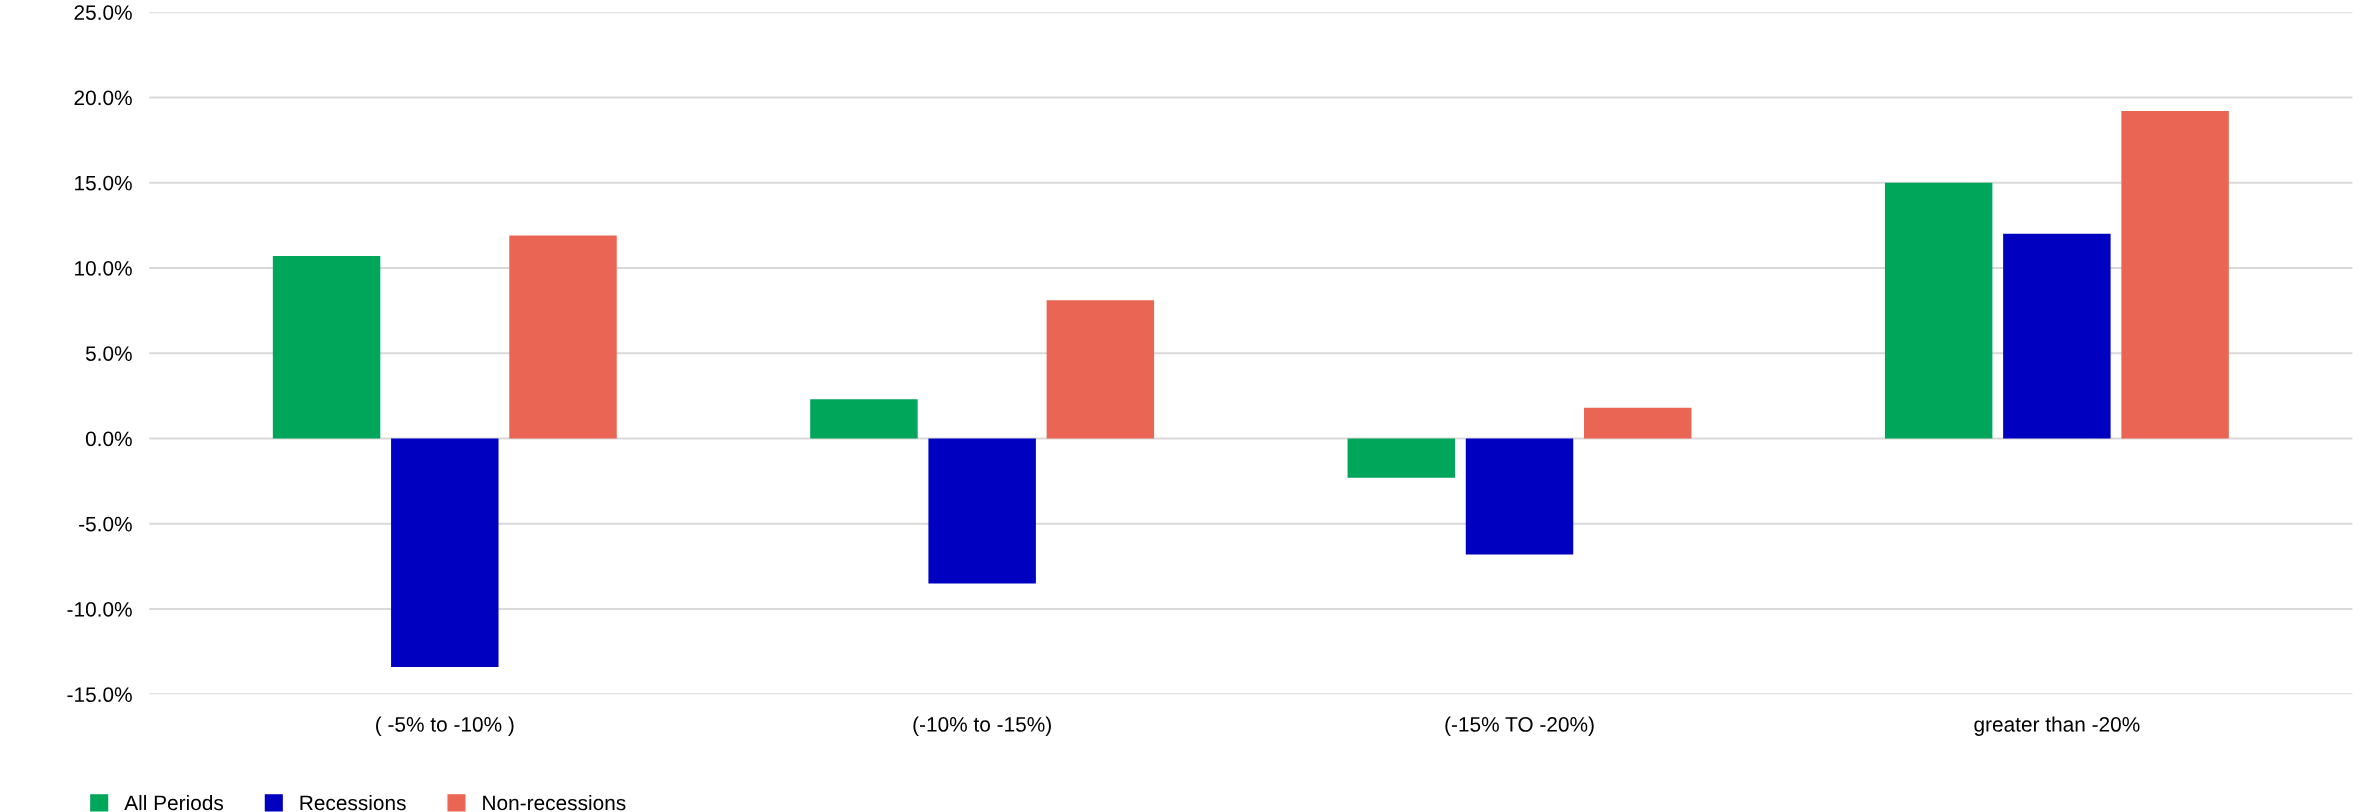 Image resolution: width=2369 pixels, height=812 pixels. What do you see at coordinates (103, 268) in the screenshot?
I see `y-tick-label: 10.0%` at bounding box center [103, 268].